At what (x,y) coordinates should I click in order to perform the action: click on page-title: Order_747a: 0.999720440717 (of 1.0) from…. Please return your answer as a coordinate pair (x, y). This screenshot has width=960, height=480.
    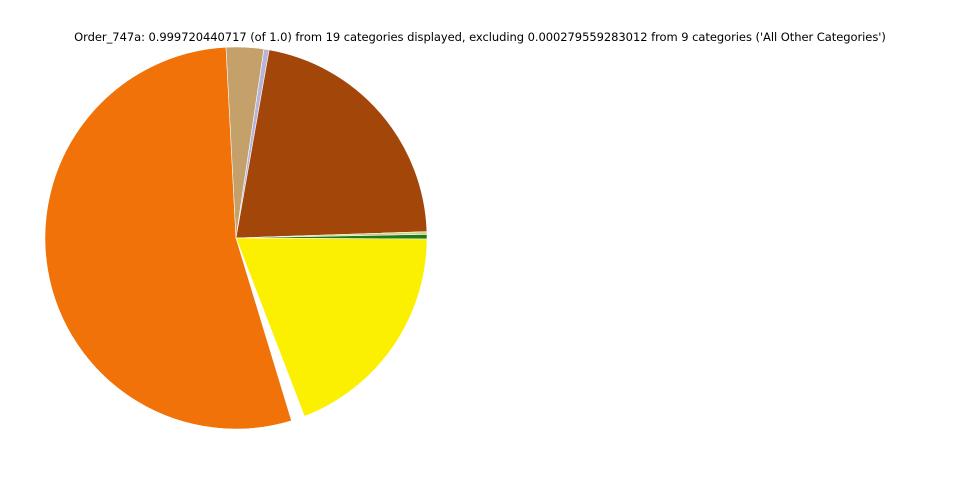
    Looking at the image, I should click on (480, 37).